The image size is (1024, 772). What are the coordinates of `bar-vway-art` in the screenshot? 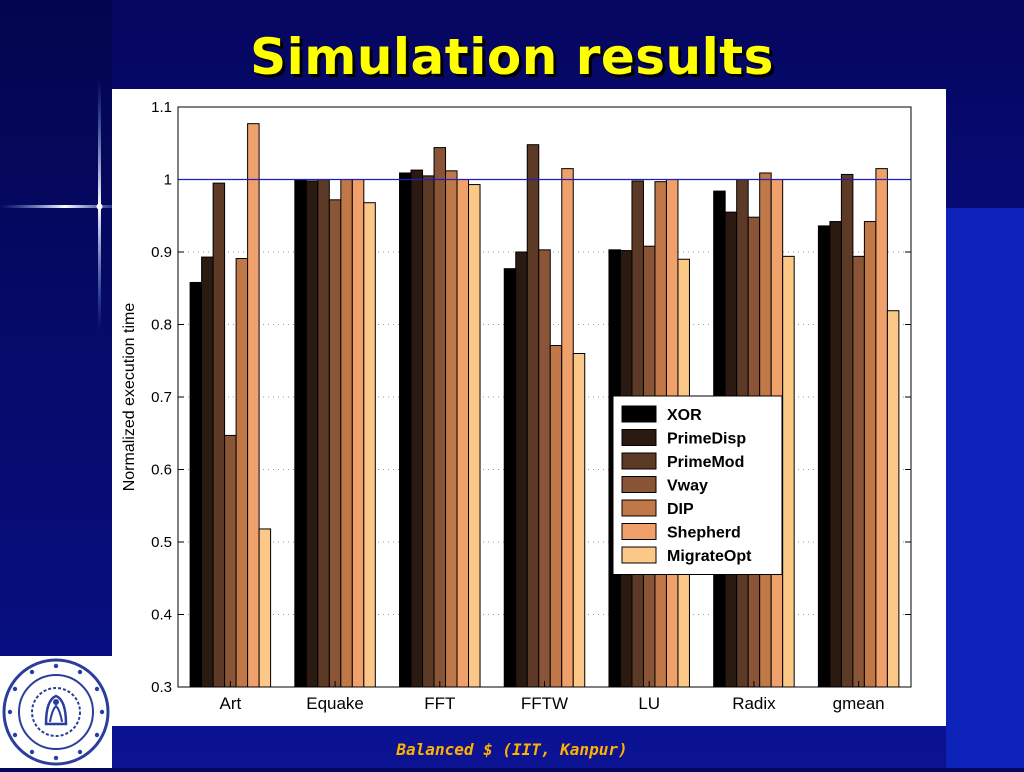 It's located at (230, 561).